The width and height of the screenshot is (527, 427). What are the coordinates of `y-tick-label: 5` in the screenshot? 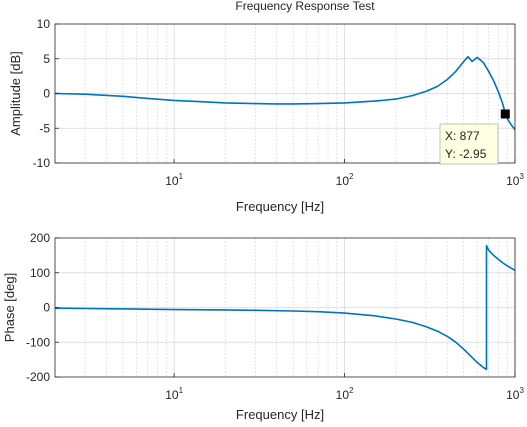 It's located at (46, 59).